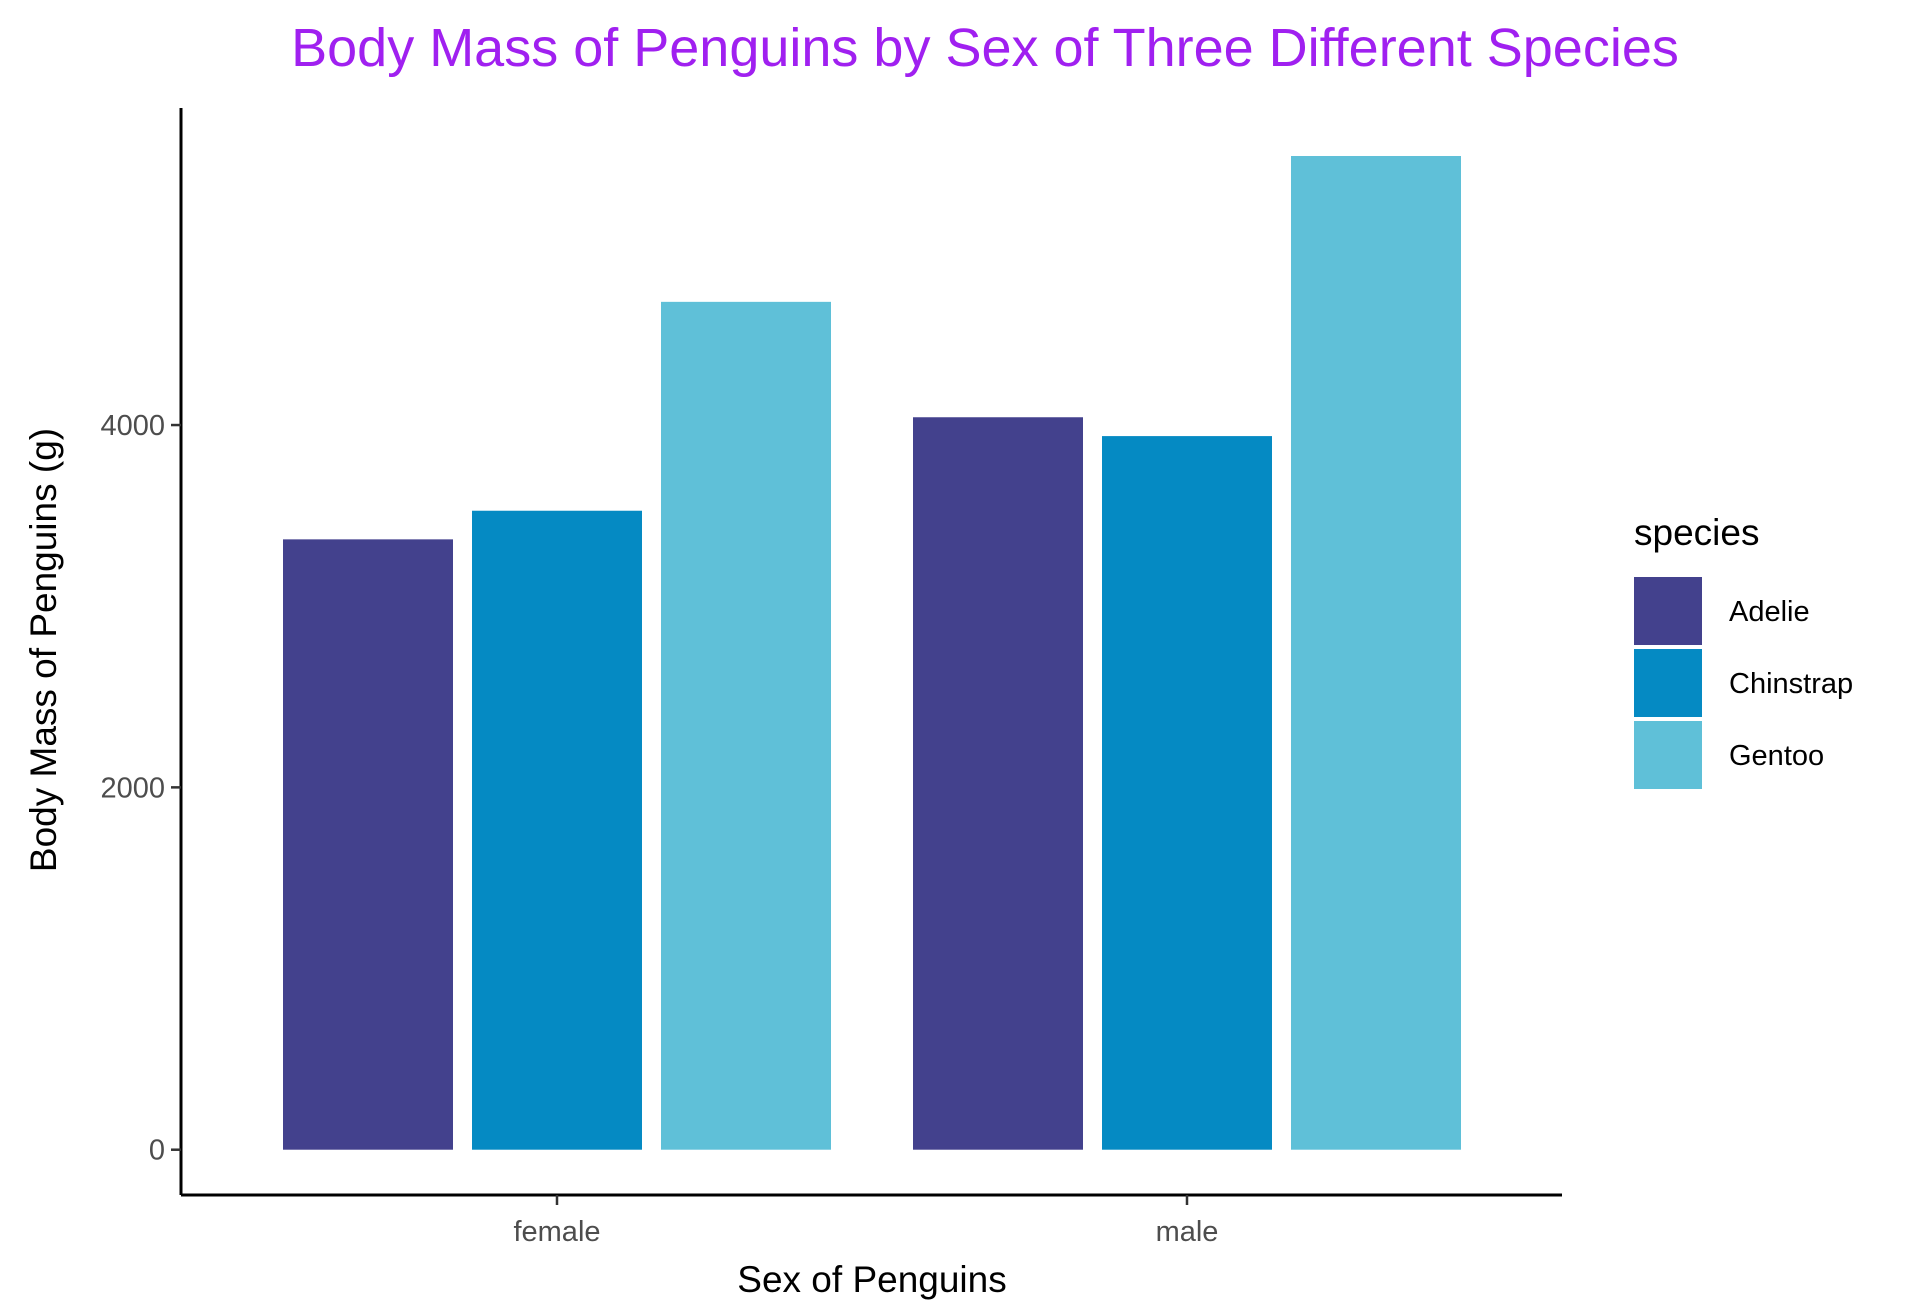  Describe the element at coordinates (557, 830) in the screenshot. I see `bar-female-chinstrap` at that location.